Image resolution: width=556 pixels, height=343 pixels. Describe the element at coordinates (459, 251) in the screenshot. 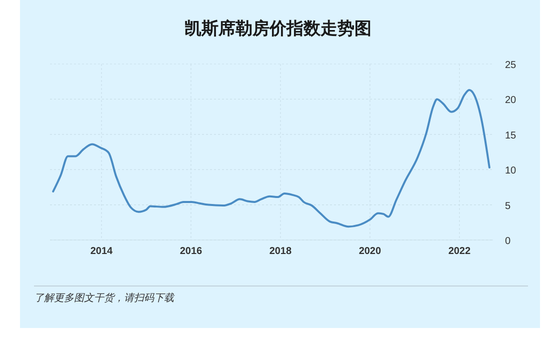

I see `x-tick-label: 2022` at that location.